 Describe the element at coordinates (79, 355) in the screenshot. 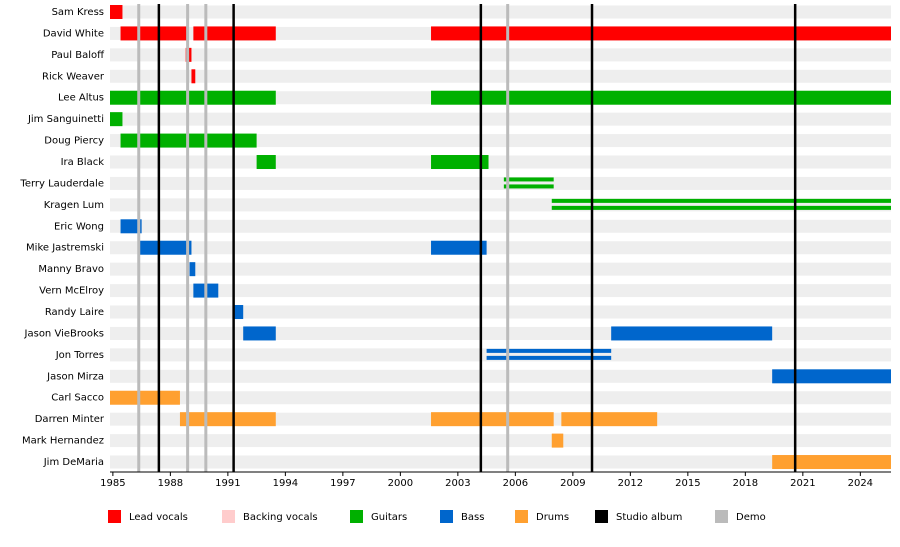

I see `member-name: Jon Torres` at that location.